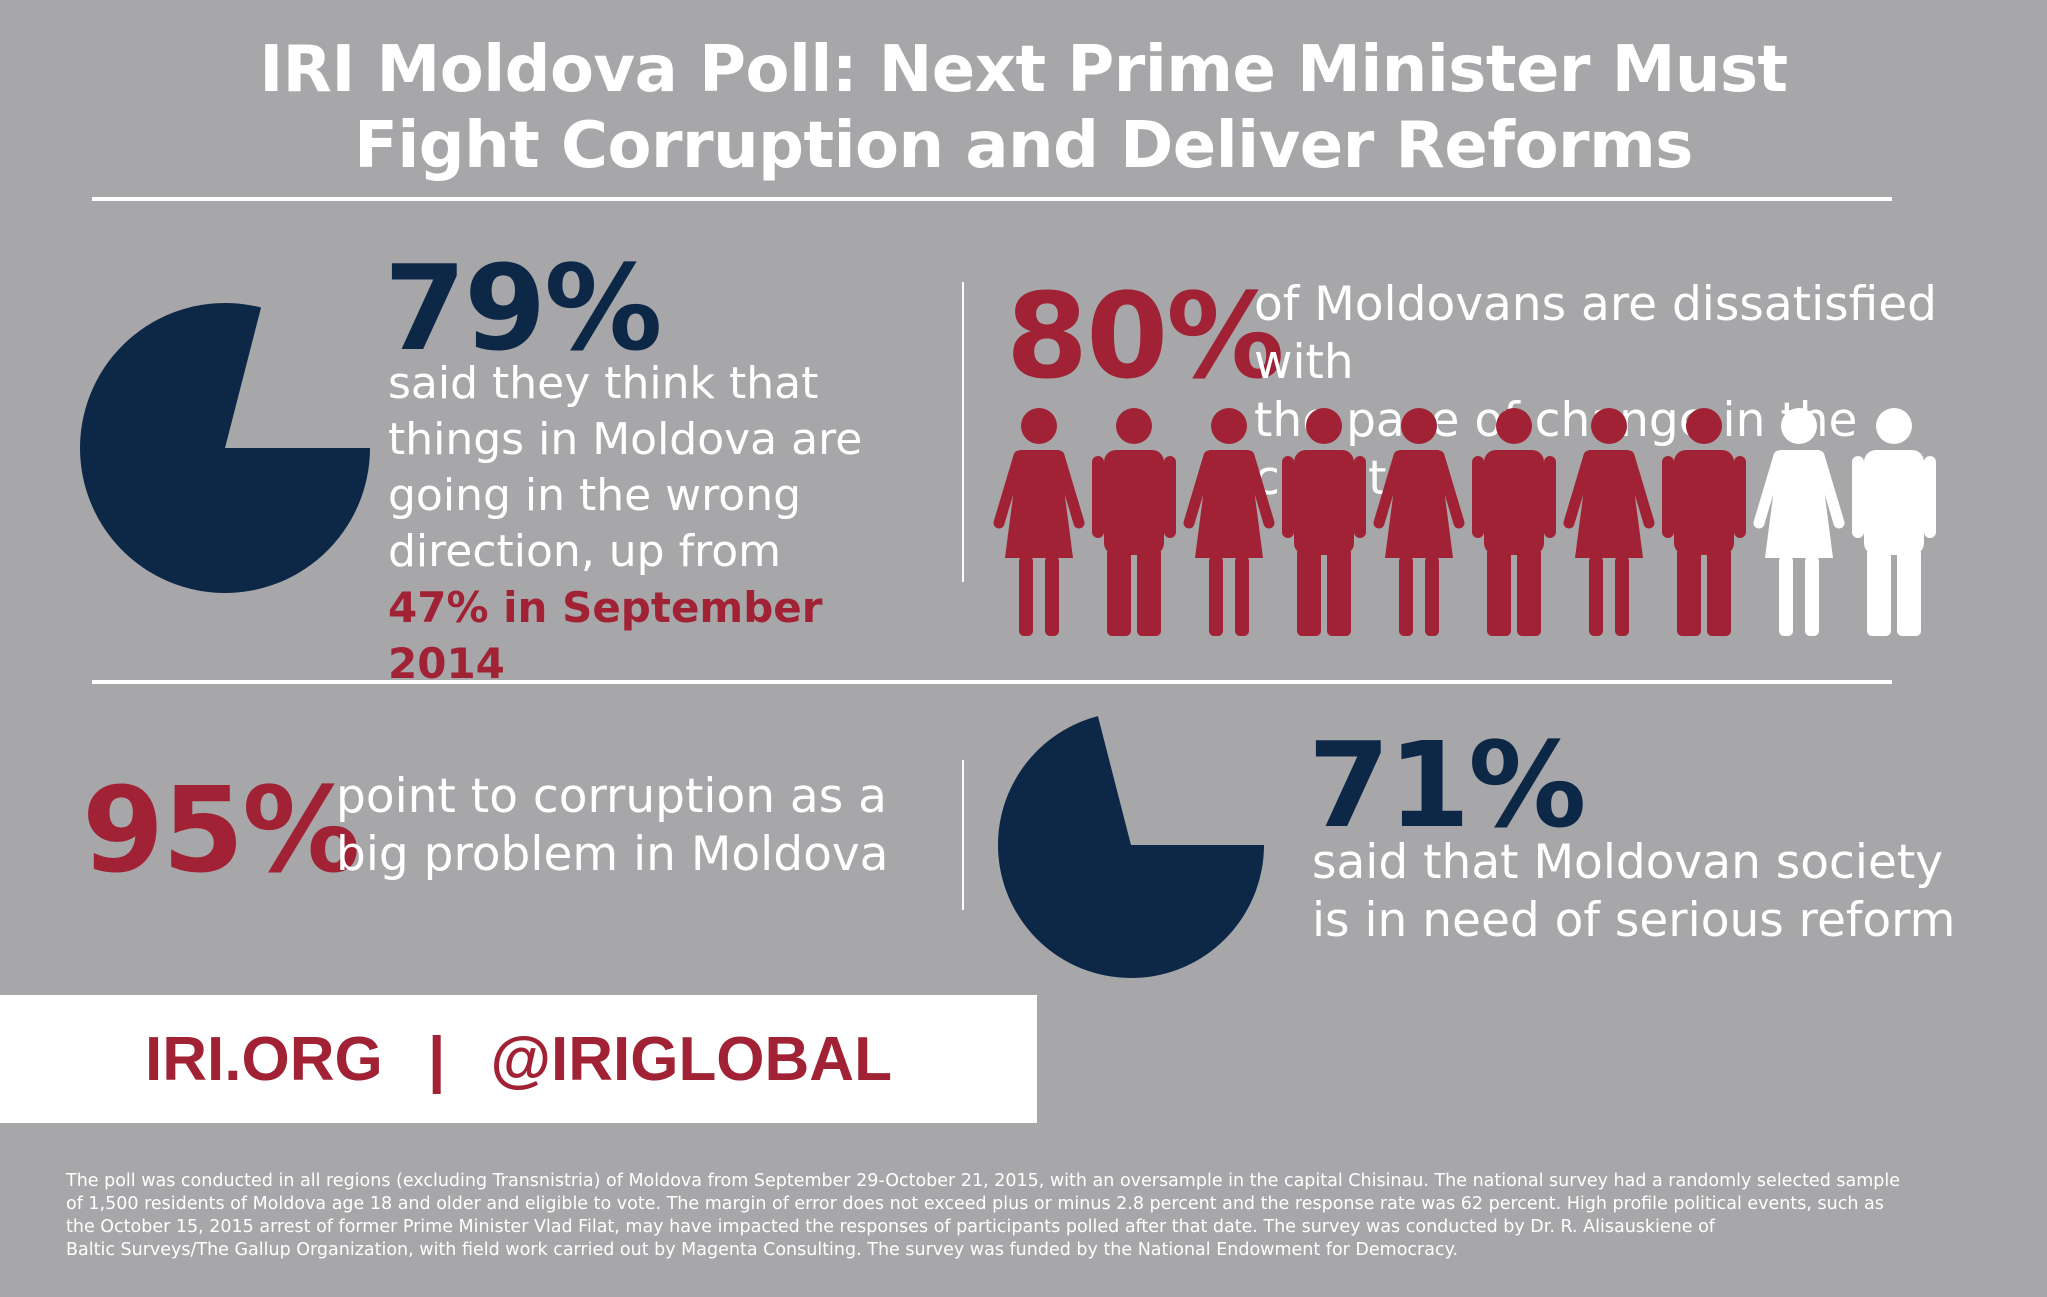 Image resolution: width=2047 pixels, height=1297 pixels. I want to click on stat-79-line-1: said they think that, so click(603, 383).